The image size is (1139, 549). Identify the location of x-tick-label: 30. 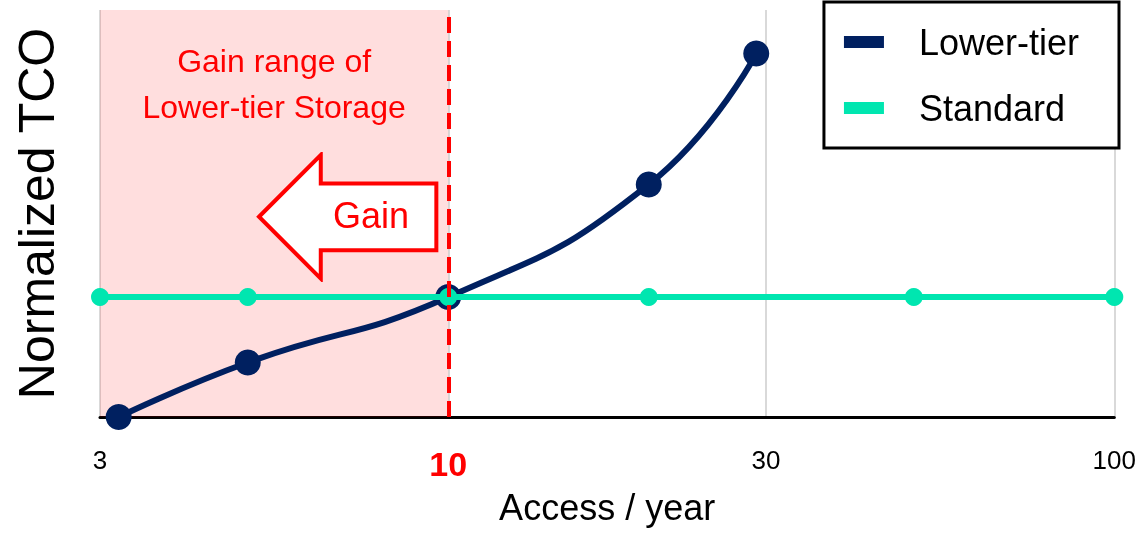
(766, 460).